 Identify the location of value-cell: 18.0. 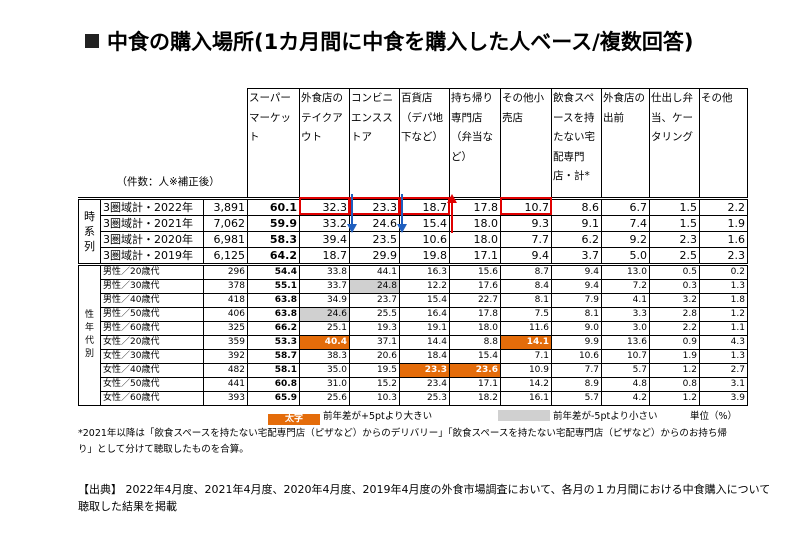
(475, 328).